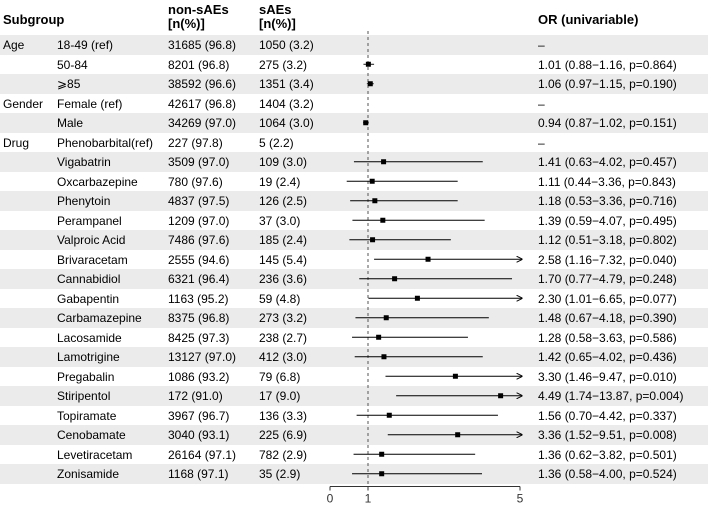 The width and height of the screenshot is (708, 527). What do you see at coordinates (607, 337) in the screenshot?
I see `or-text-cell: 1.28 (0.58−3.63, p=0.586)` at bounding box center [607, 337].